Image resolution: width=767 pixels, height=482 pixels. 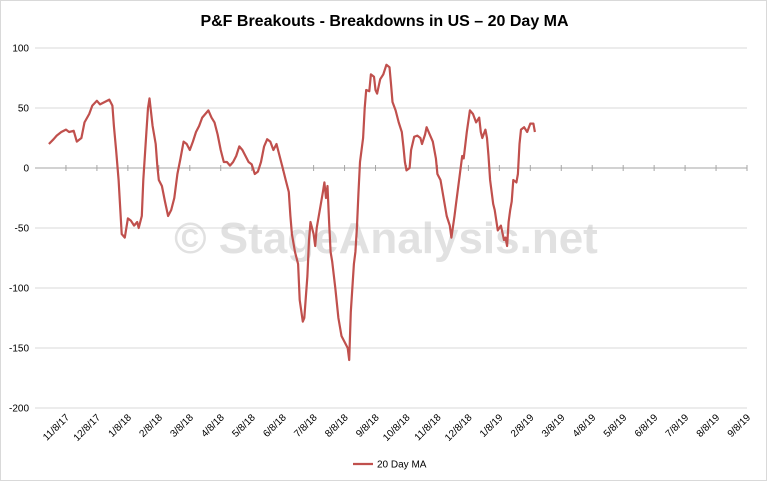 What do you see at coordinates (428, 427) in the screenshot?
I see `x-tick-label: 11/8/18` at bounding box center [428, 427].